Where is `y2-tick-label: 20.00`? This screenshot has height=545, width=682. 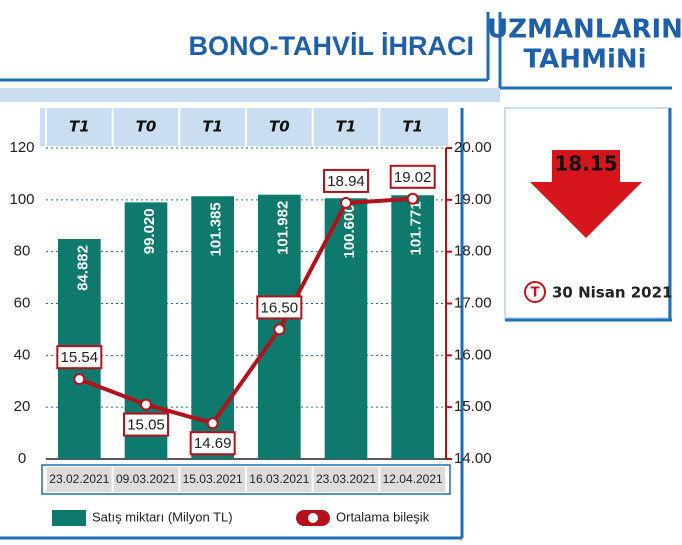 y2-tick-label: 20.00 is located at coordinates (473, 147).